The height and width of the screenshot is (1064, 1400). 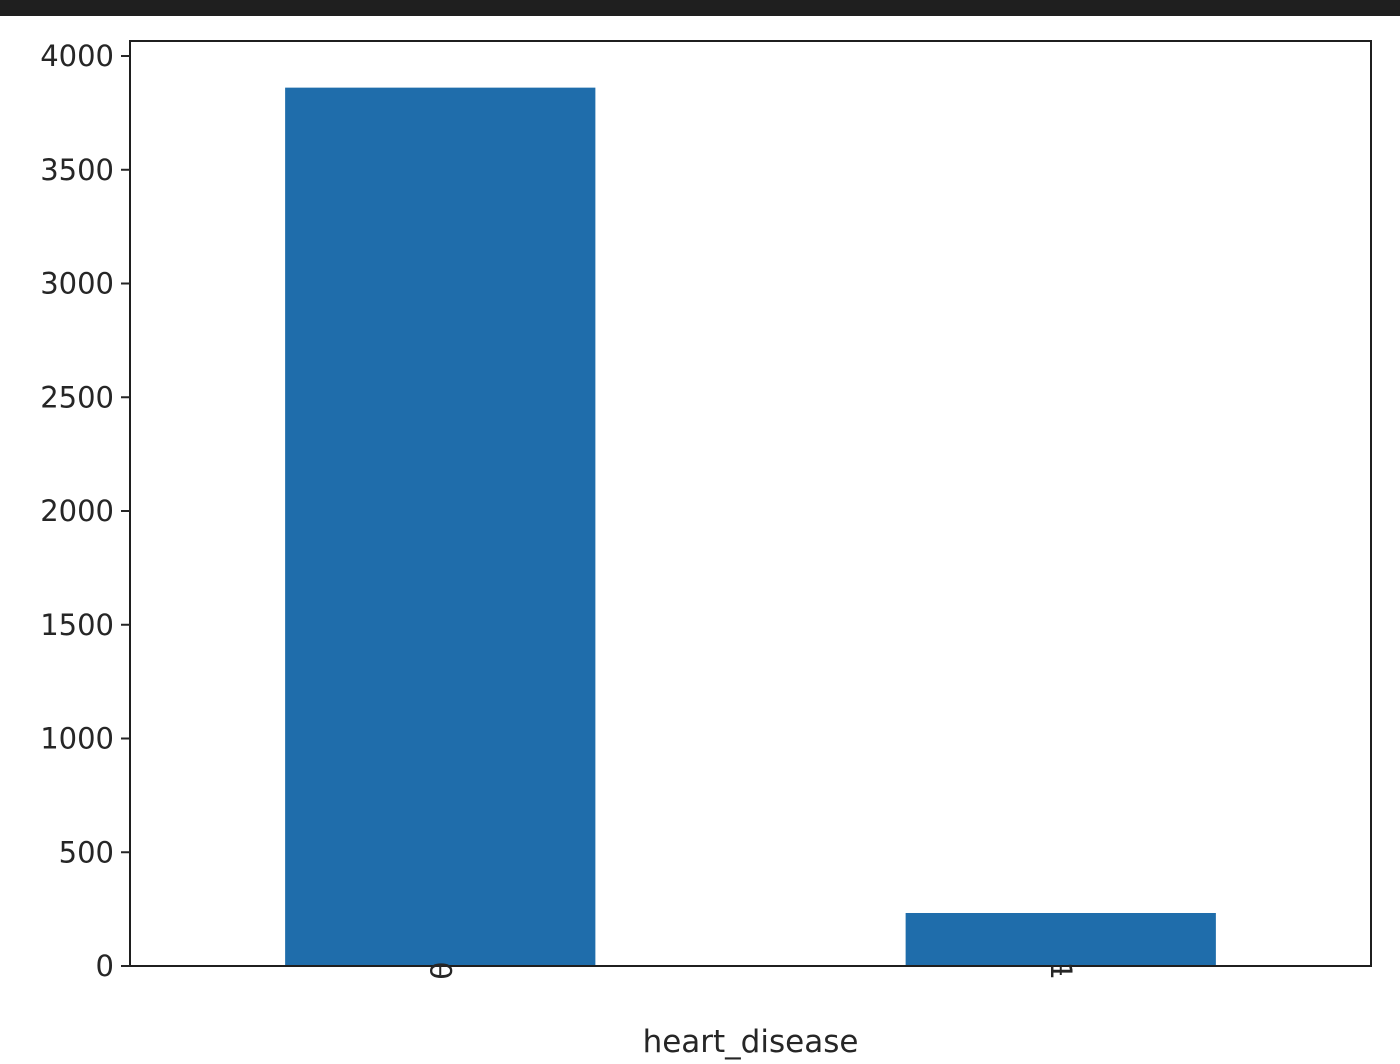 I want to click on y-tick-label-1000: 1000, so click(x=77, y=739).